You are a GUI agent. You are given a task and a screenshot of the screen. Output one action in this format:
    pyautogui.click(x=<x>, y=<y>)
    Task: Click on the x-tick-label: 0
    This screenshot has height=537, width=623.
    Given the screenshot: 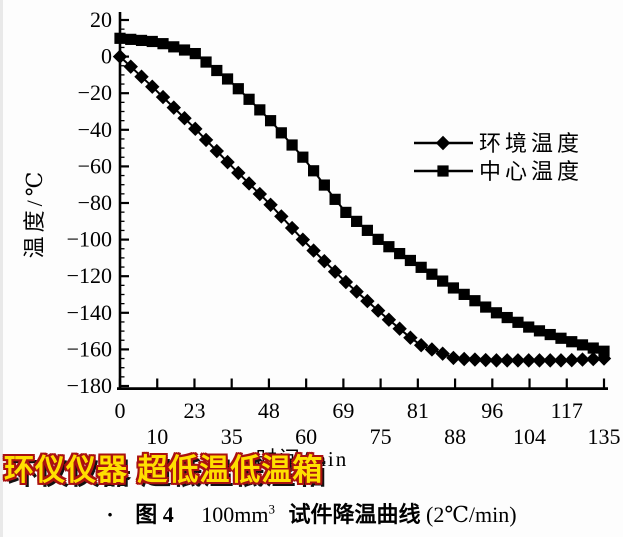 What is the action you would take?
    pyautogui.click(x=120, y=410)
    